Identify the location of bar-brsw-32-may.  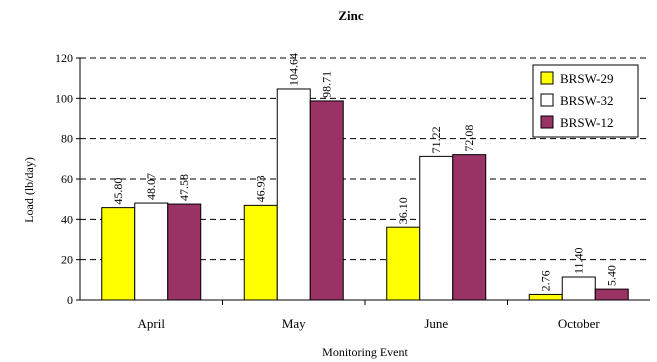
(293, 194).